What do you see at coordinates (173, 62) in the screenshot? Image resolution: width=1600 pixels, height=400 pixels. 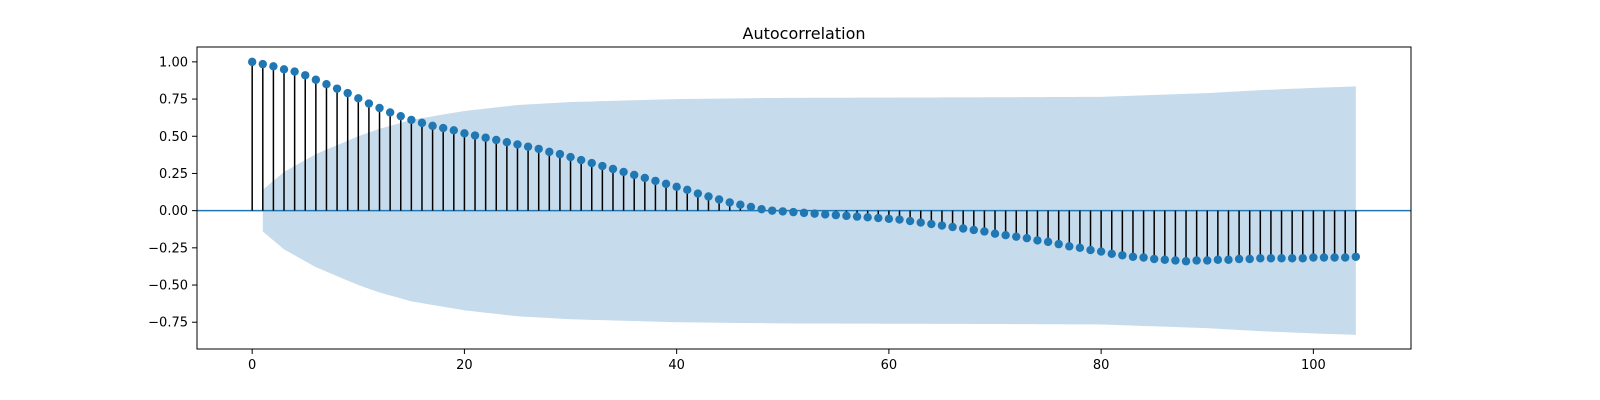 I see `y-tick-label: 1.00` at bounding box center [173, 62].